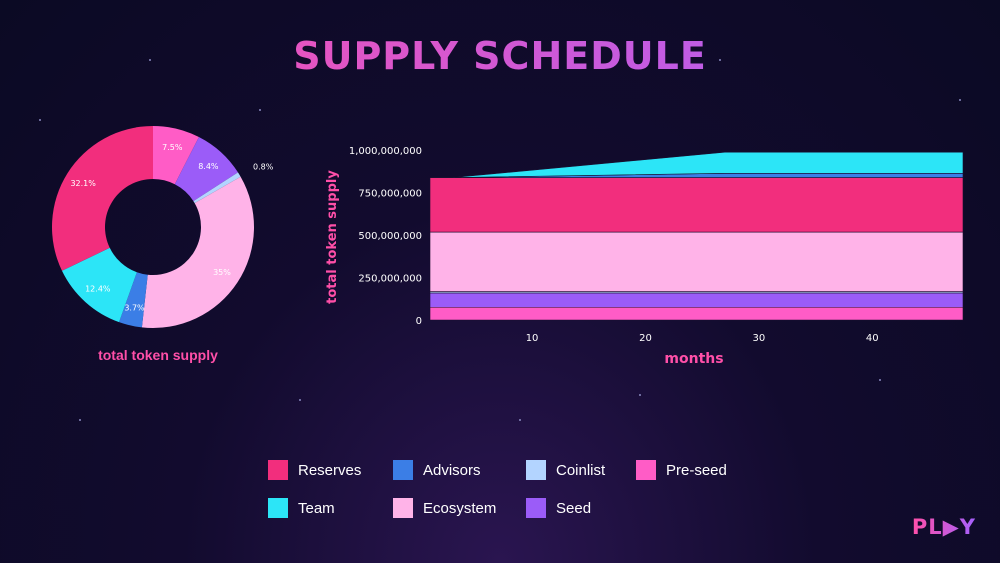  I want to click on area-series-pre-seed, so click(696, 313).